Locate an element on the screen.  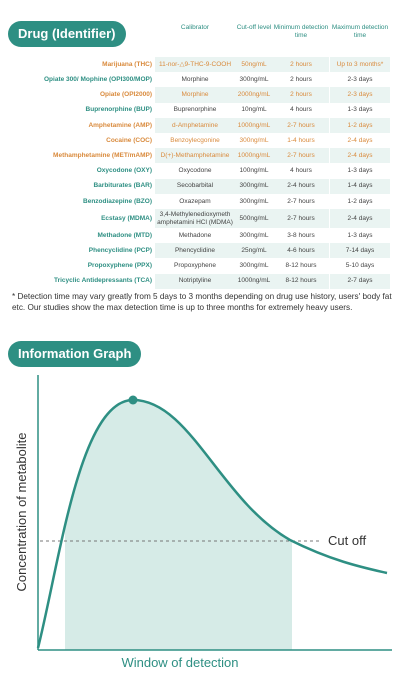
column-header: Cut-off level is located at coordinates (254, 27).